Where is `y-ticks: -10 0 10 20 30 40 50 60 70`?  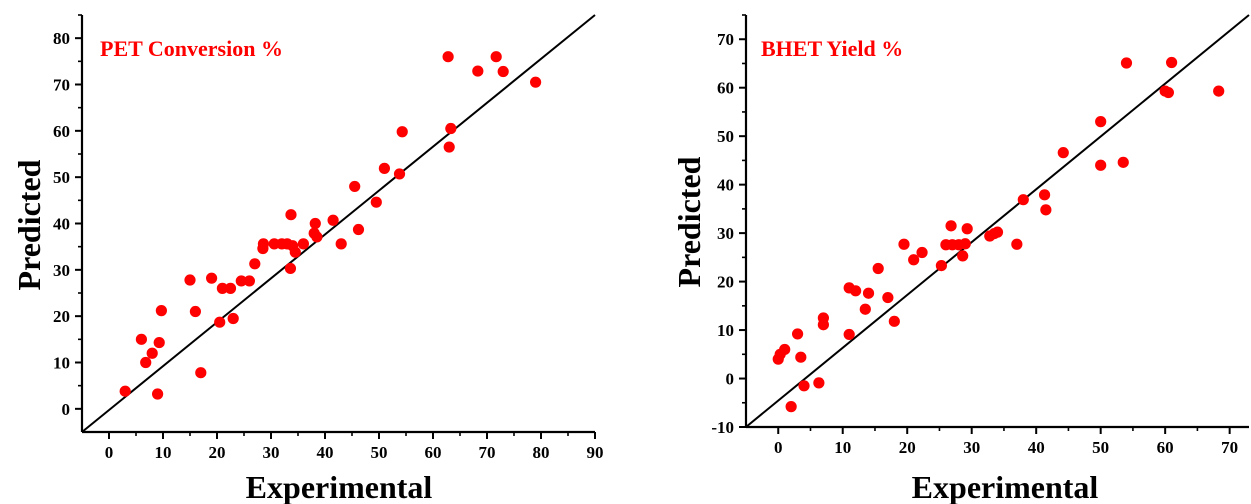
y-ticks: -10 0 10 20 30 40 50 60 70 is located at coordinates (728, 225).